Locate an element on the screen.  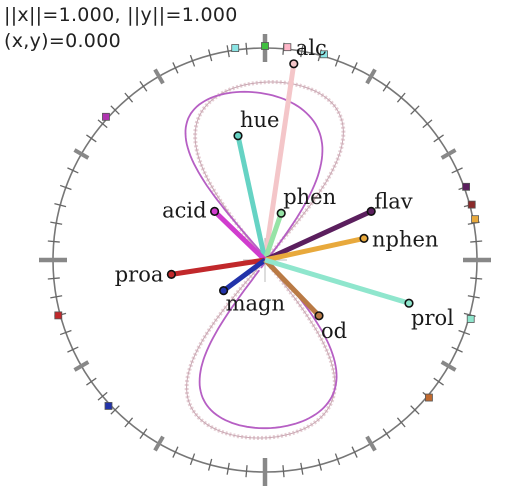
axis-line-hue is located at coordinates (251, 198).